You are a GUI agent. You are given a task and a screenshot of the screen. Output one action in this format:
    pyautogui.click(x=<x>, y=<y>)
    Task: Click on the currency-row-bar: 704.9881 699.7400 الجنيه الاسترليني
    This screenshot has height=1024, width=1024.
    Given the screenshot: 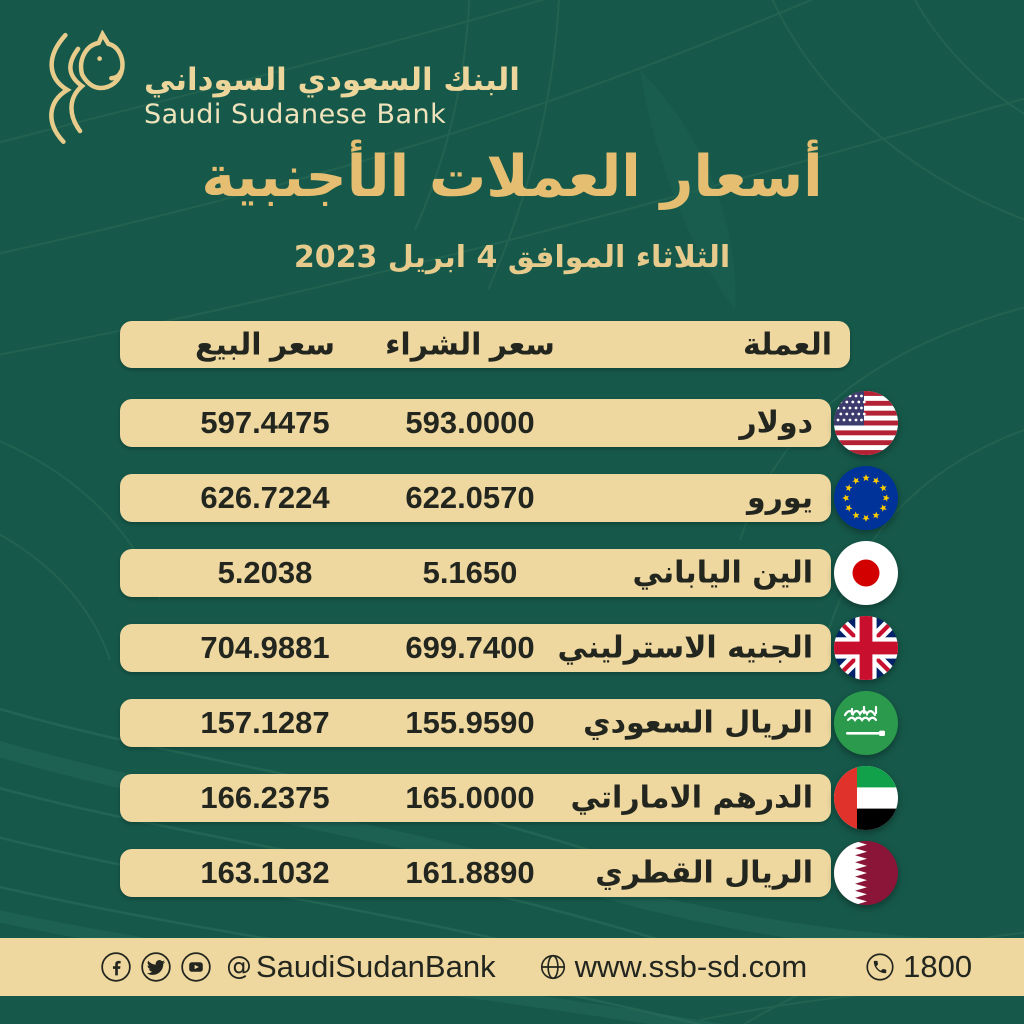 What is the action you would take?
    pyautogui.click(x=475, y=648)
    